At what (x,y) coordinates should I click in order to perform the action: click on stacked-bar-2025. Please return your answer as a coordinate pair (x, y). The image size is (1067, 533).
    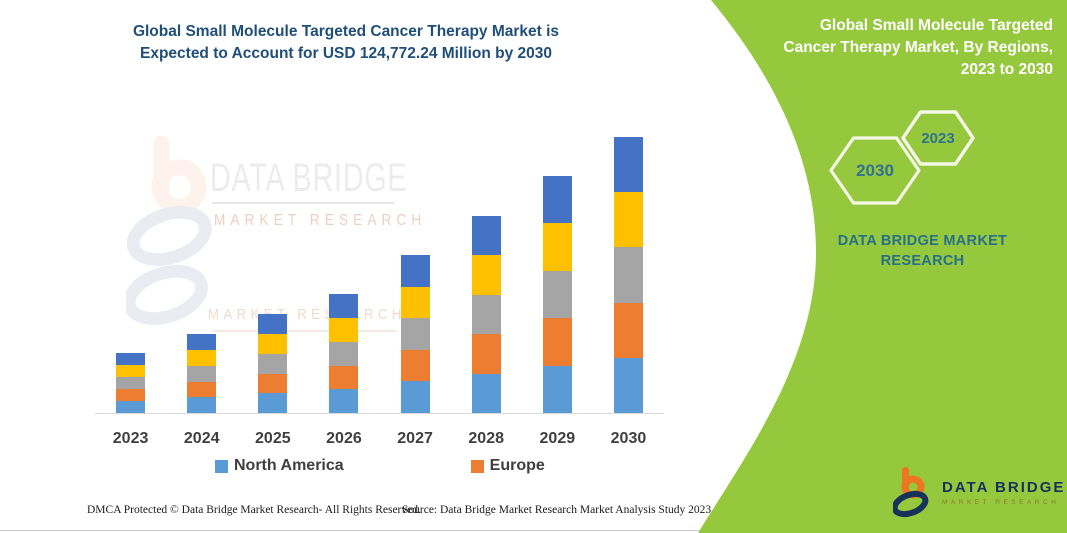
    Looking at the image, I should click on (273, 363).